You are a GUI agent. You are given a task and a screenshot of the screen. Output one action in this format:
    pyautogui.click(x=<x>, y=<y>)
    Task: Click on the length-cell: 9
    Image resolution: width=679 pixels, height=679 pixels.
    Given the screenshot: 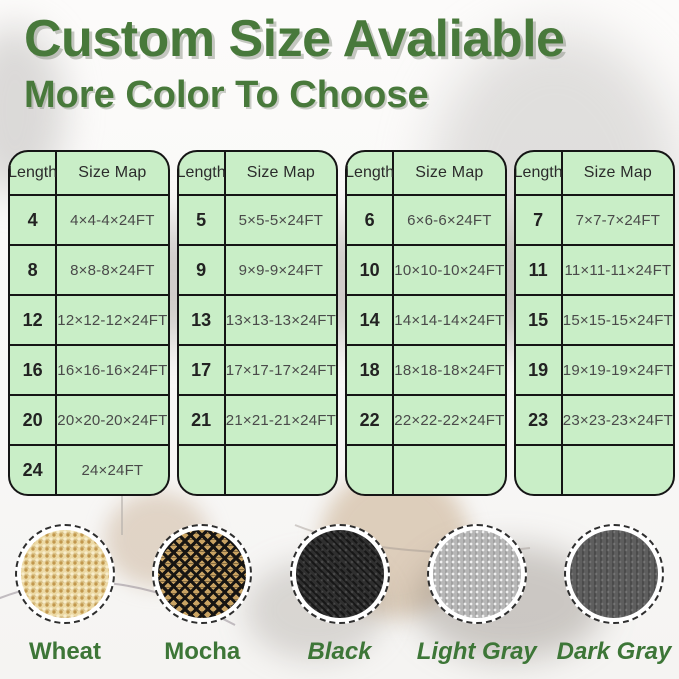 What is the action you would take?
    pyautogui.click(x=202, y=270)
    